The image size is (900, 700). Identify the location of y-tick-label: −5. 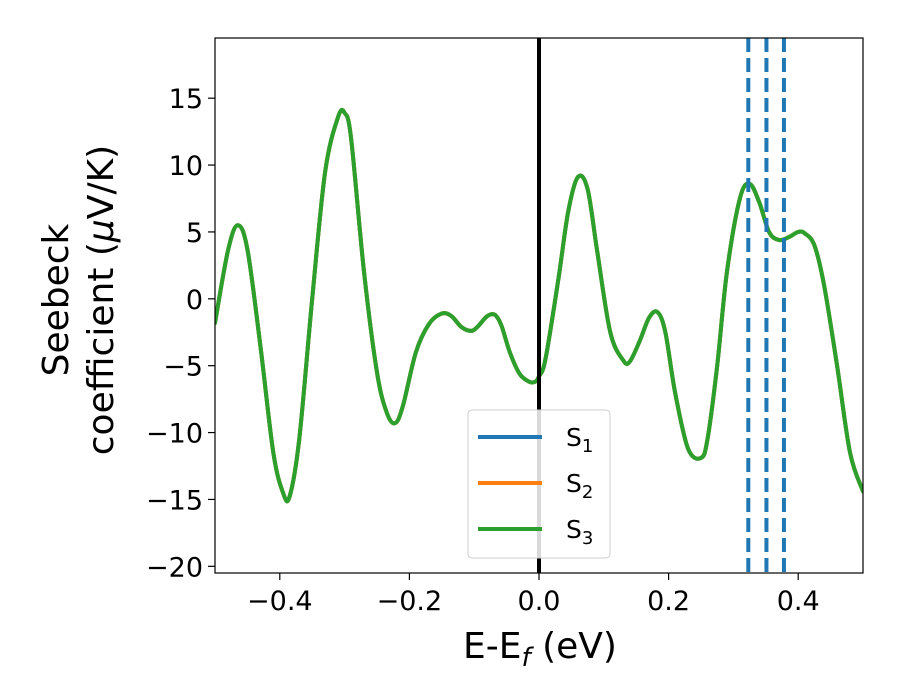
(183, 367).